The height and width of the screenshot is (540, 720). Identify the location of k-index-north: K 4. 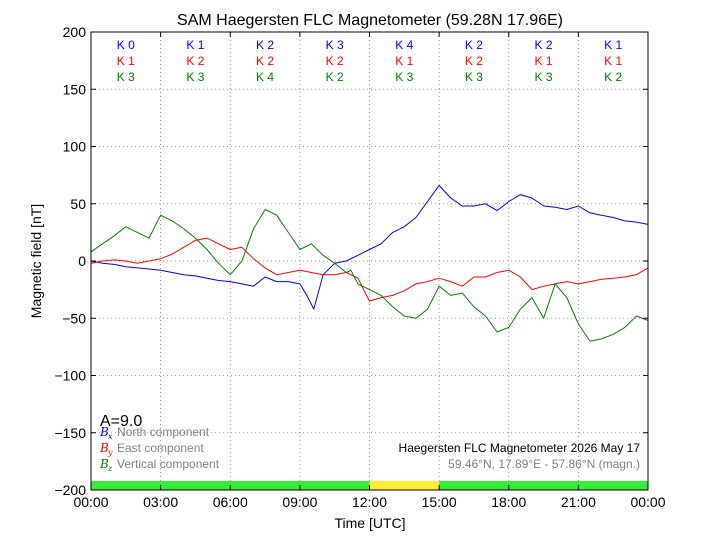
(404, 45).